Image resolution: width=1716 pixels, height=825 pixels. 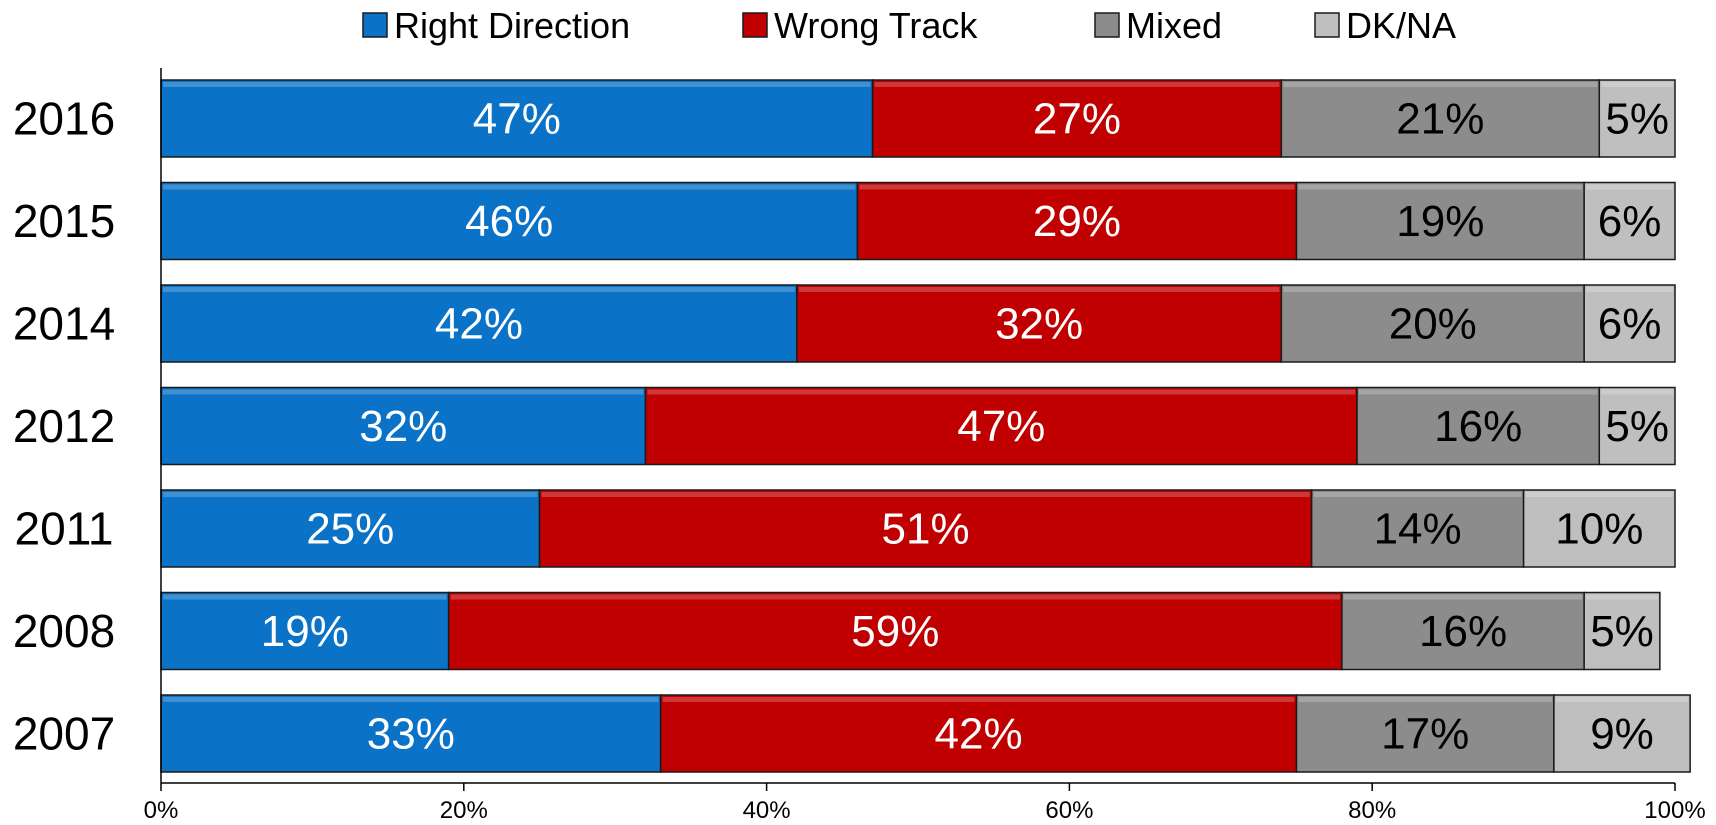 I want to click on category-label: 2008, so click(x=64, y=631).